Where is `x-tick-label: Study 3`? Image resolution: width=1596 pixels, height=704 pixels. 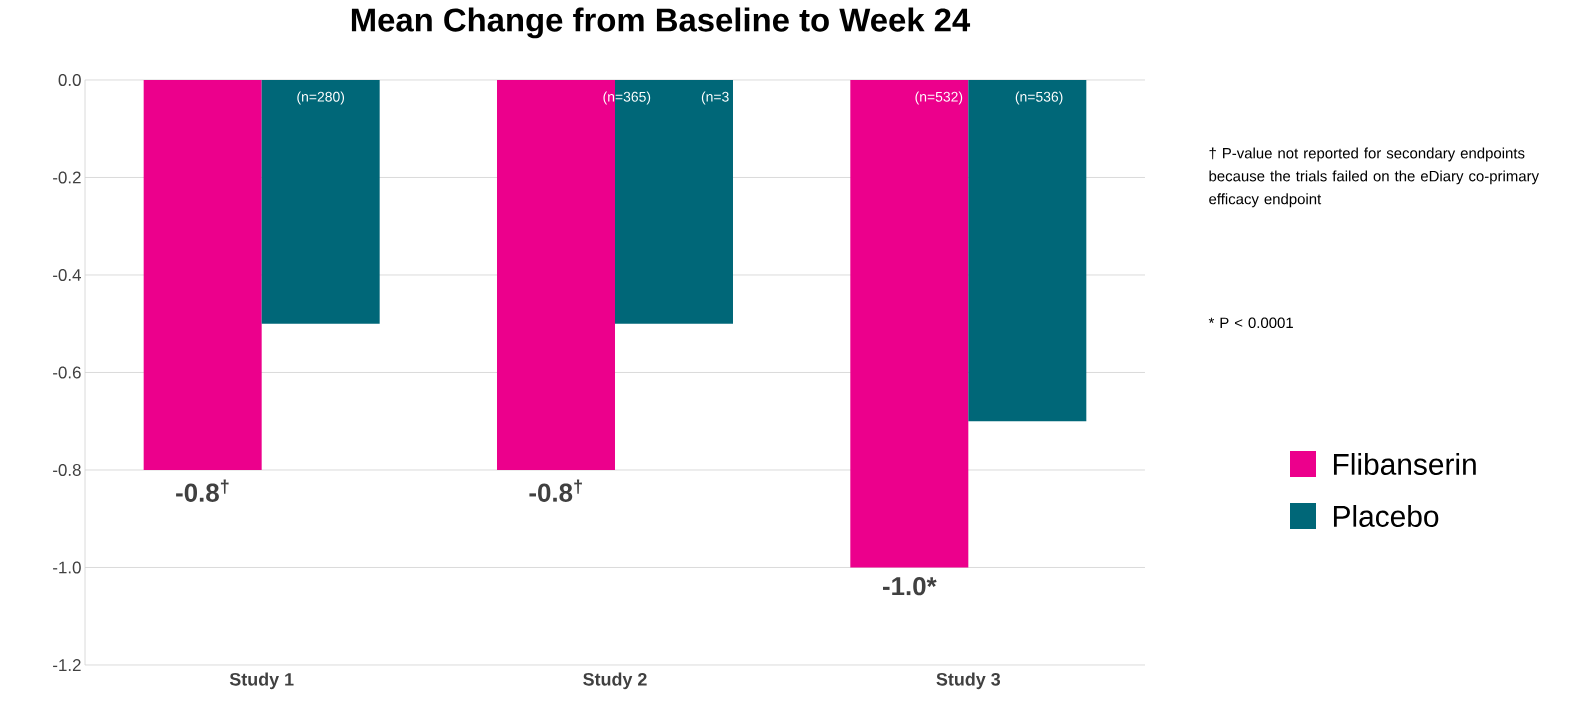
x-tick-label: Study 3 is located at coordinates (968, 681).